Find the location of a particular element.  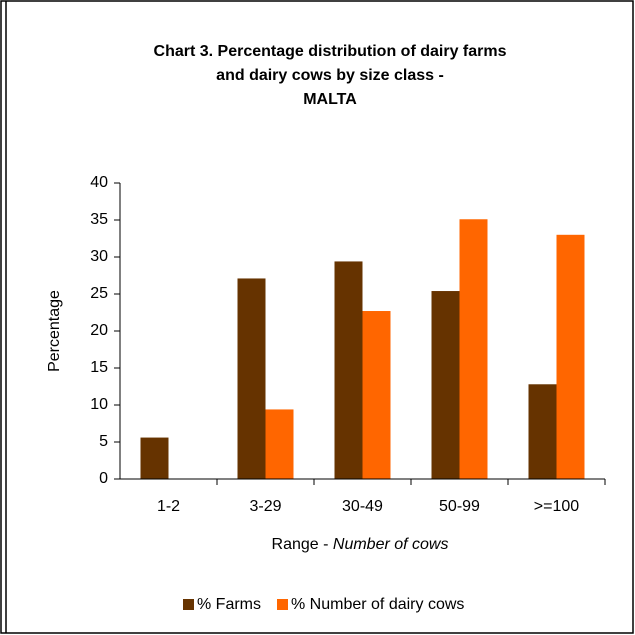

y-axis-label: Percentage is located at coordinates (54, 331).